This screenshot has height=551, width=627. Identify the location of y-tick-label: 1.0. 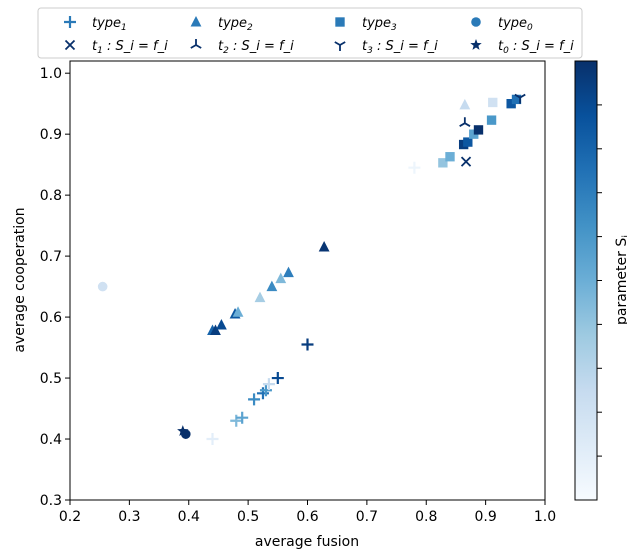
(51, 74).